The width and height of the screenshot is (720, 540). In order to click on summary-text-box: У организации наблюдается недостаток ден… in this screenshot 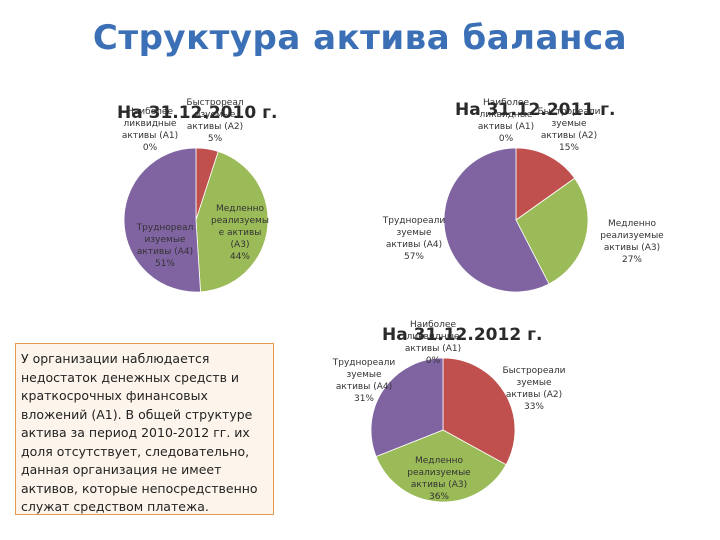, I will do `click(144, 429)`.